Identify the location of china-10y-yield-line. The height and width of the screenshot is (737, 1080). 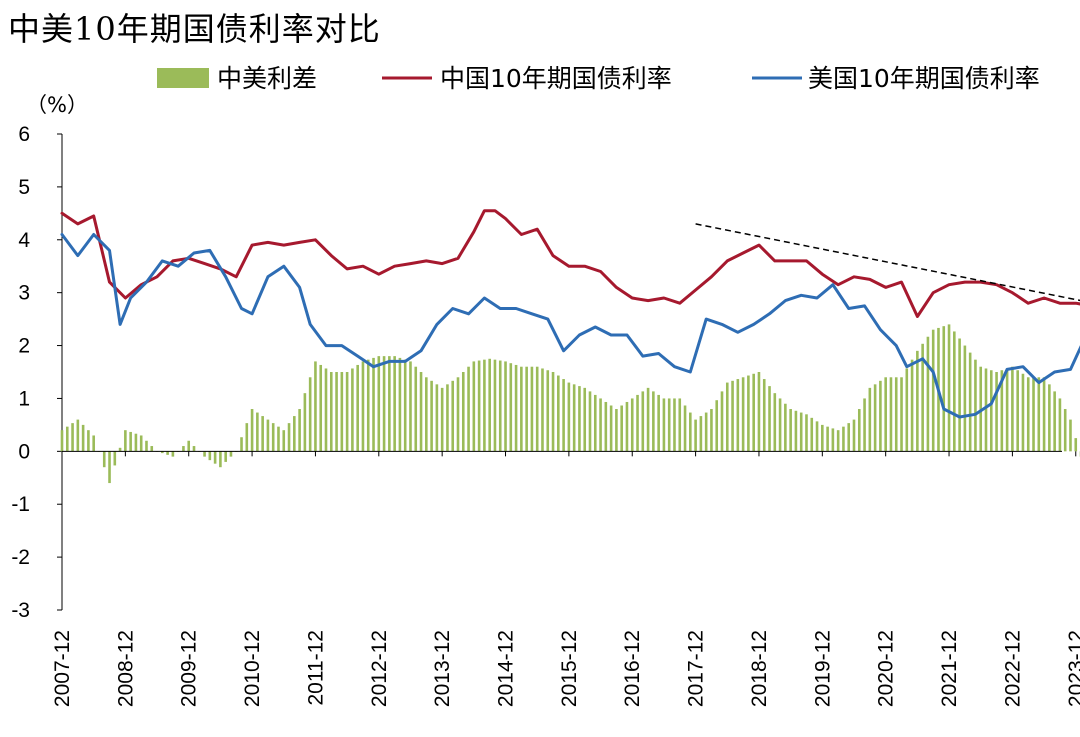
(570, 263).